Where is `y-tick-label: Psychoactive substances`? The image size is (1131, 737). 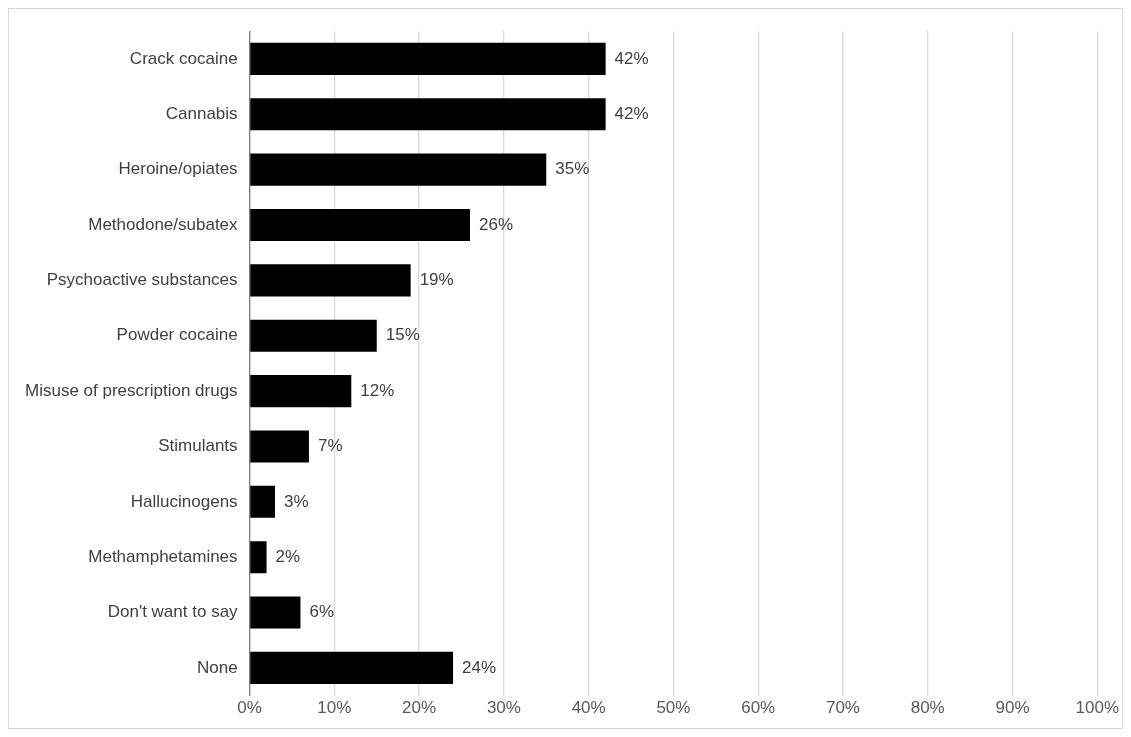
y-tick-label: Psychoactive substances is located at coordinates (142, 280).